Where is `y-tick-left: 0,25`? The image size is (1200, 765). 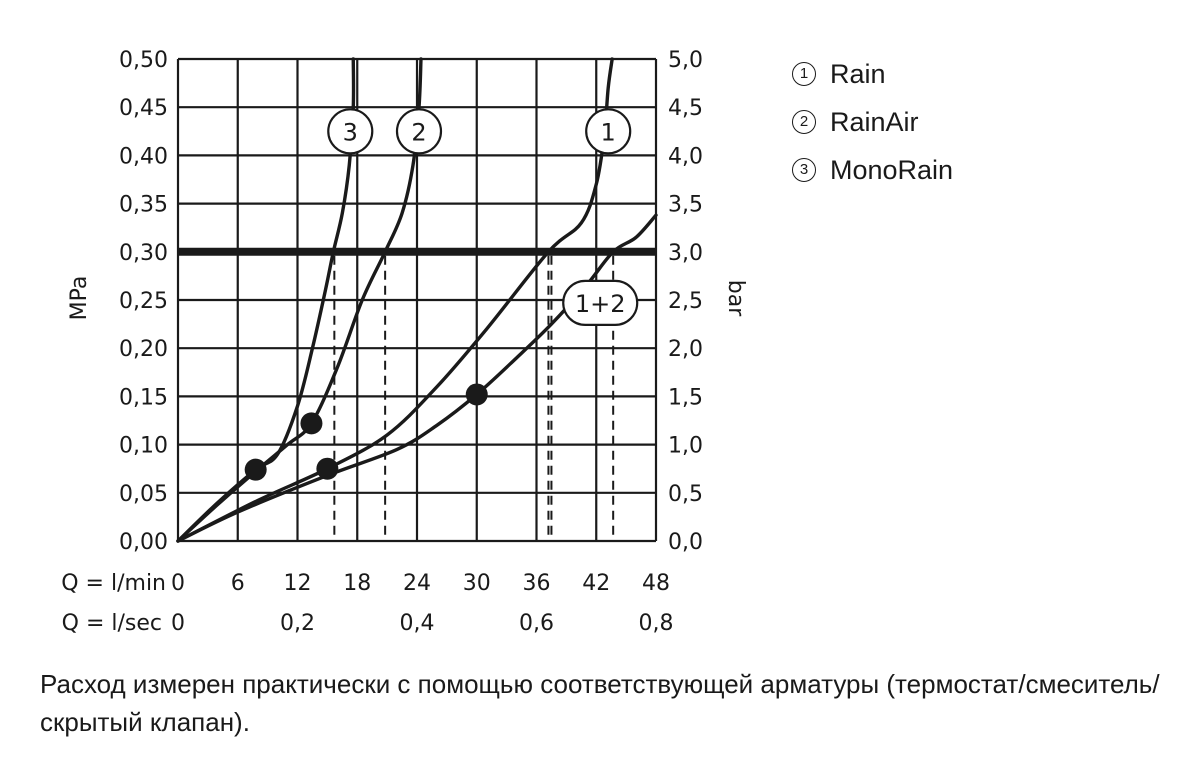
y-tick-left: 0,25 is located at coordinates (143, 301).